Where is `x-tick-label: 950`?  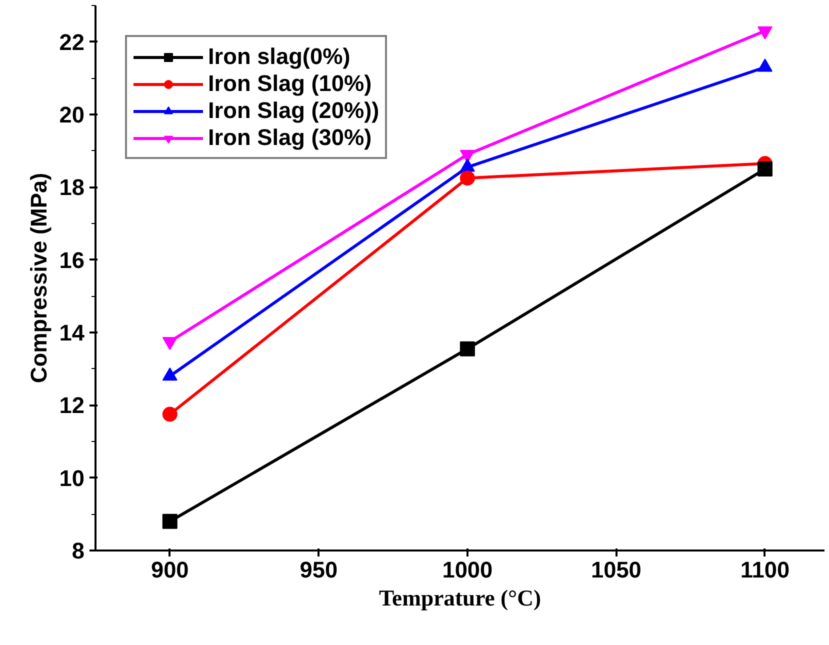
x-tick-label: 950 is located at coordinates (319, 569).